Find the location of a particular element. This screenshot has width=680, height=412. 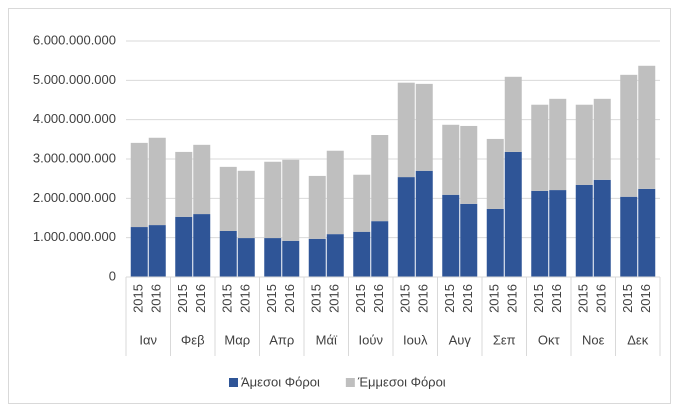

group-label: Μαρ is located at coordinates (237, 339).